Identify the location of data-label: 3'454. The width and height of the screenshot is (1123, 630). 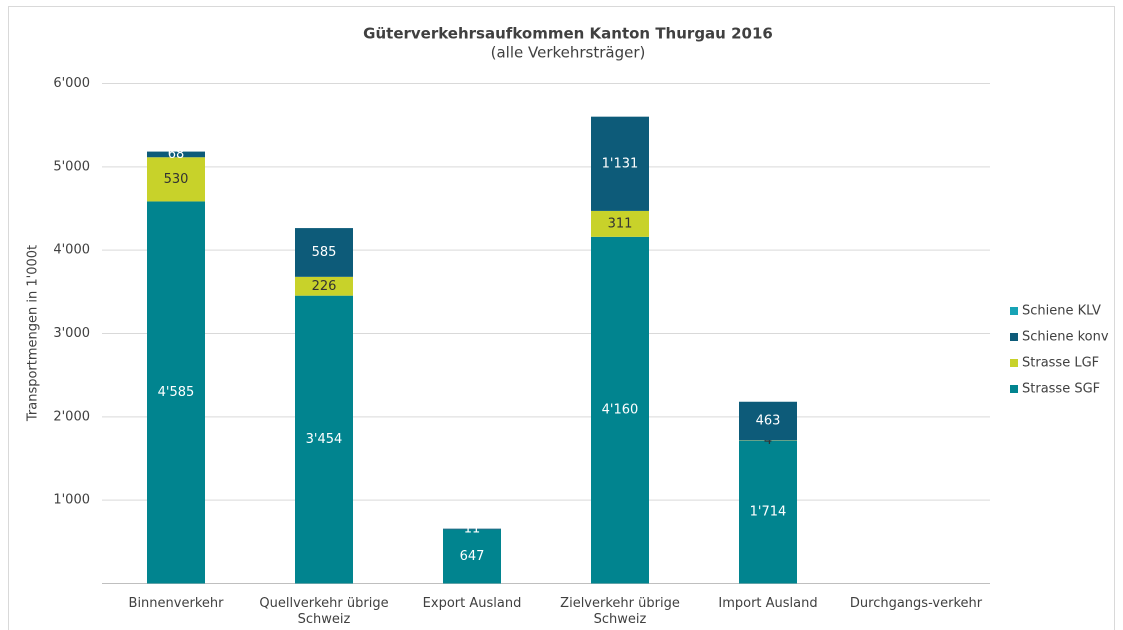
(324, 439).